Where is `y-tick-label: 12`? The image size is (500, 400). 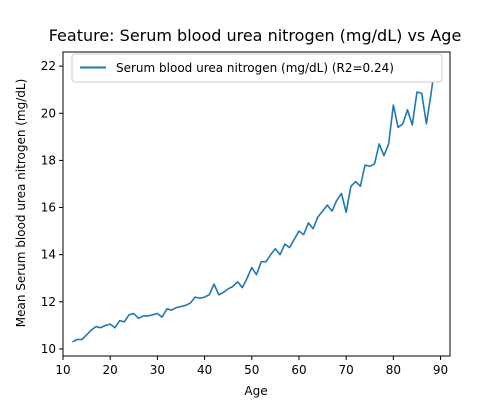
y-tick-label: 12 is located at coordinates (48, 302).